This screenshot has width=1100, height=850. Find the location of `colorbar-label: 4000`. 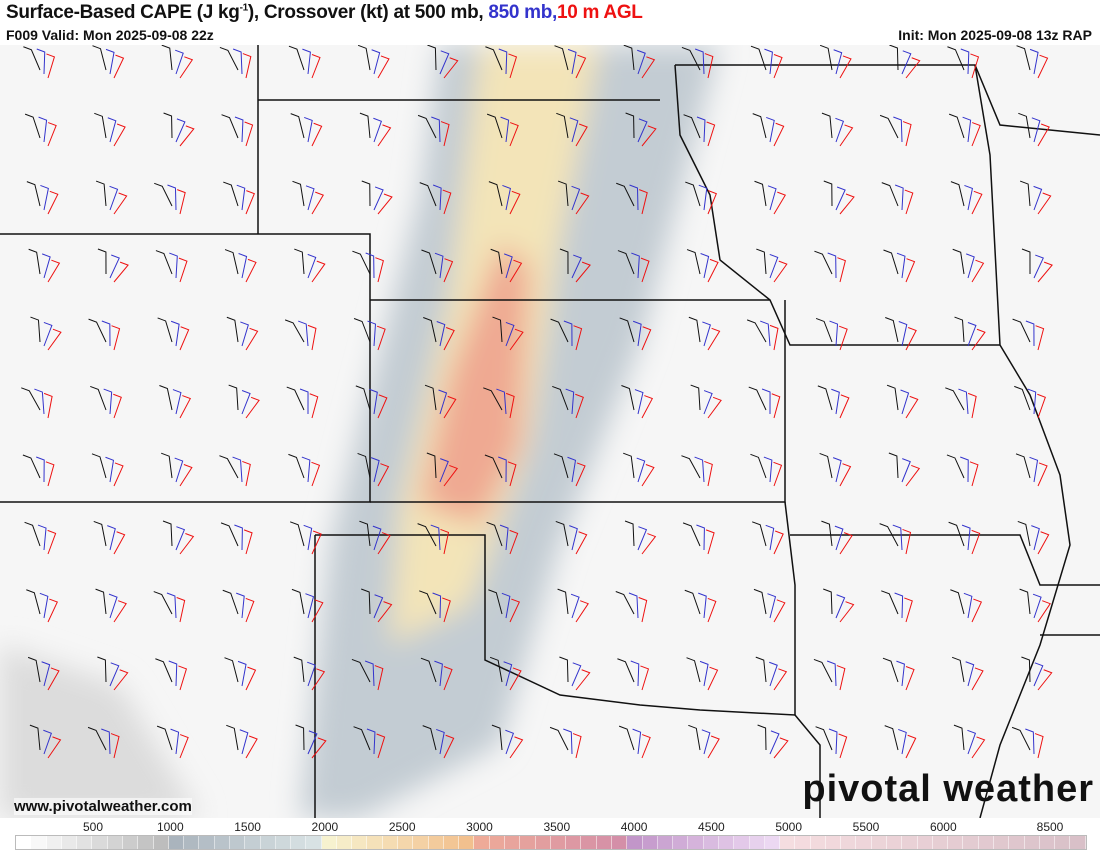

colorbar-label: 4000 is located at coordinates (634, 827).